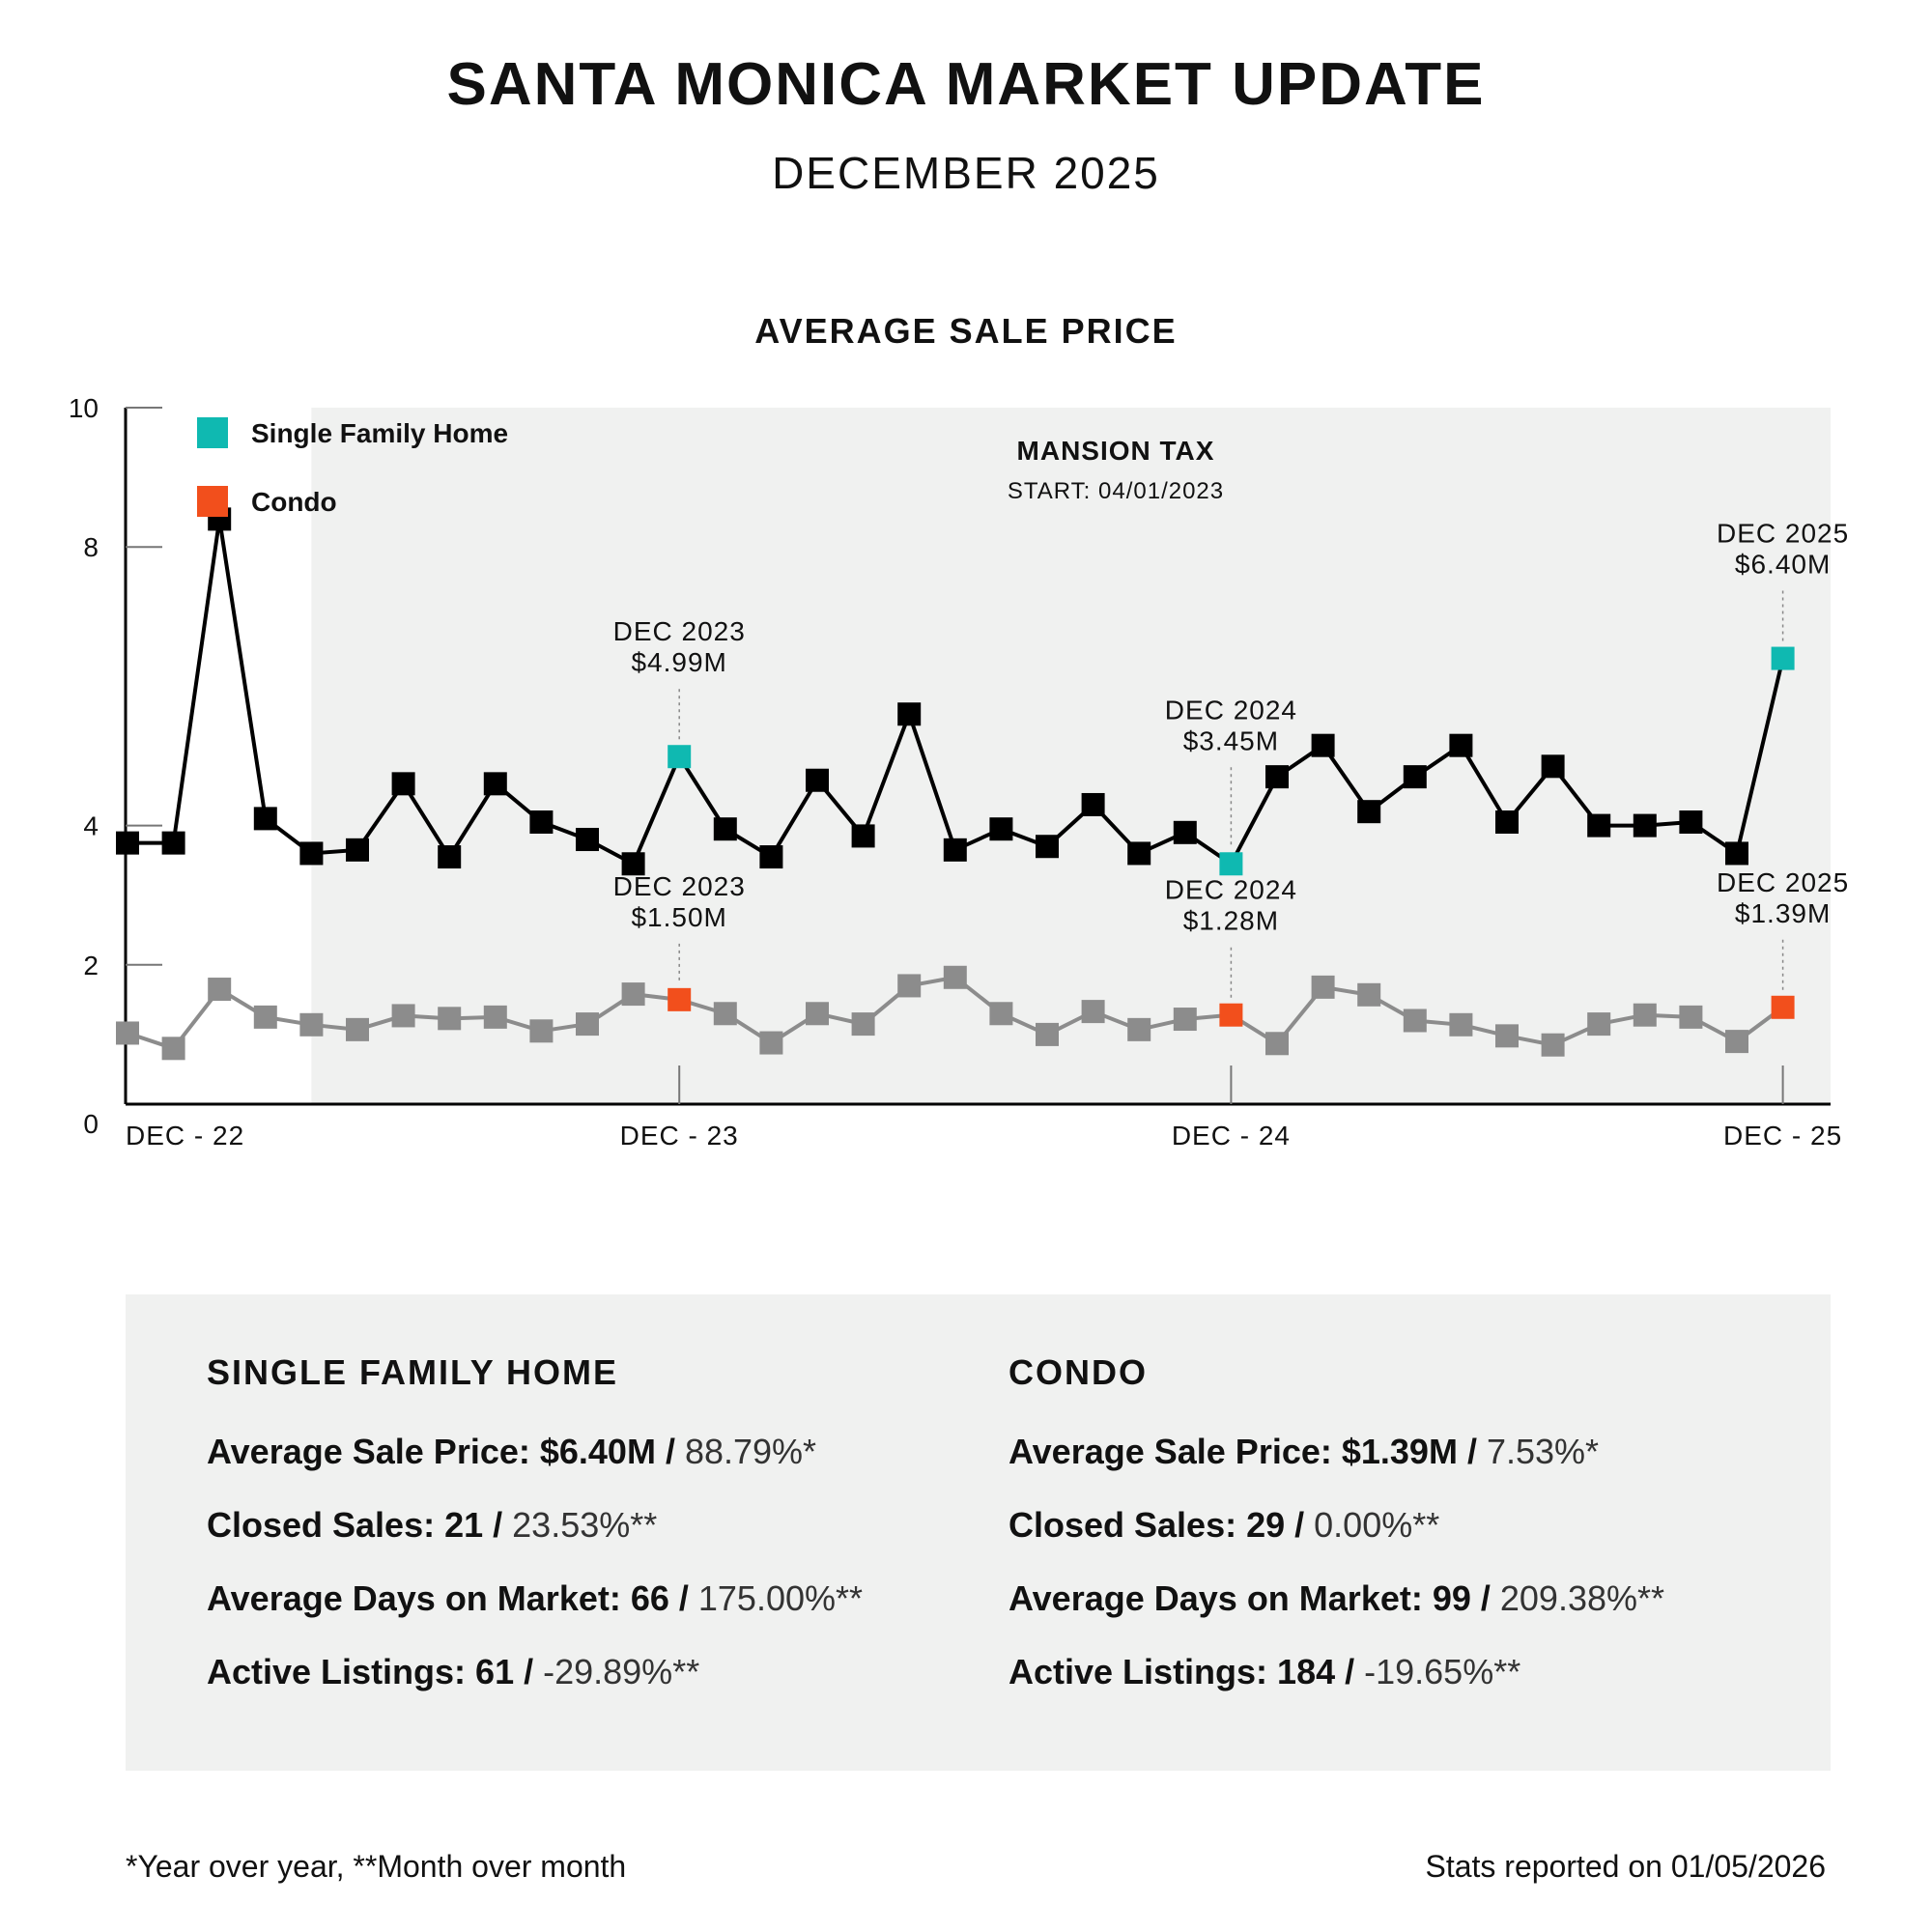  Describe the element at coordinates (185, 1136) in the screenshot. I see `x-tick-label: DEC - 22` at that location.